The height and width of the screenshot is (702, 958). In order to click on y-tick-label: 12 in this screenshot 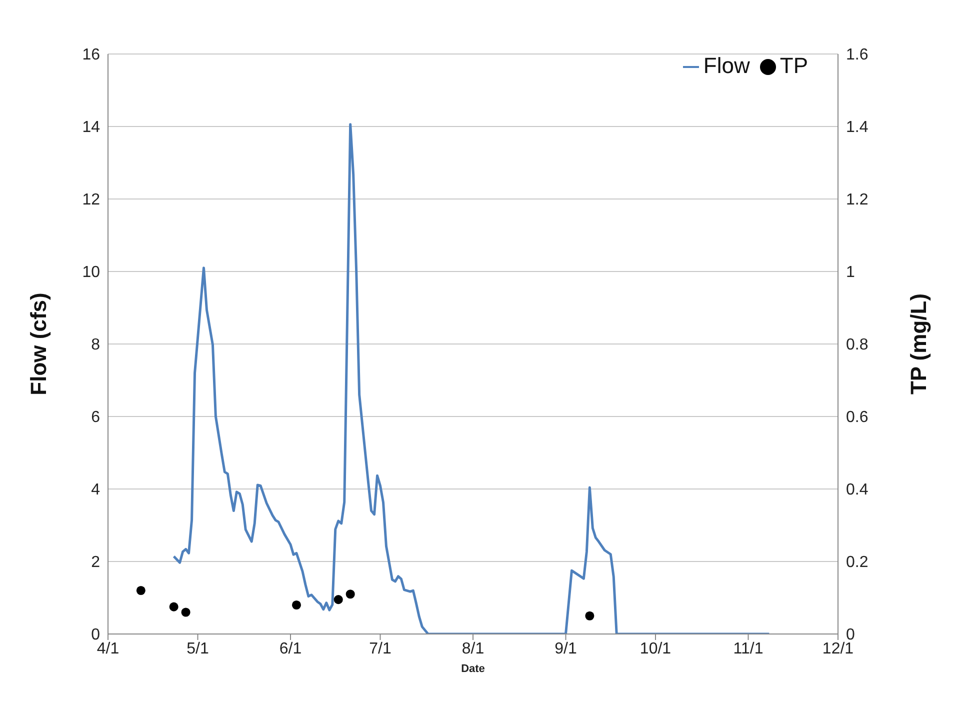, I will do `click(91, 200)`.